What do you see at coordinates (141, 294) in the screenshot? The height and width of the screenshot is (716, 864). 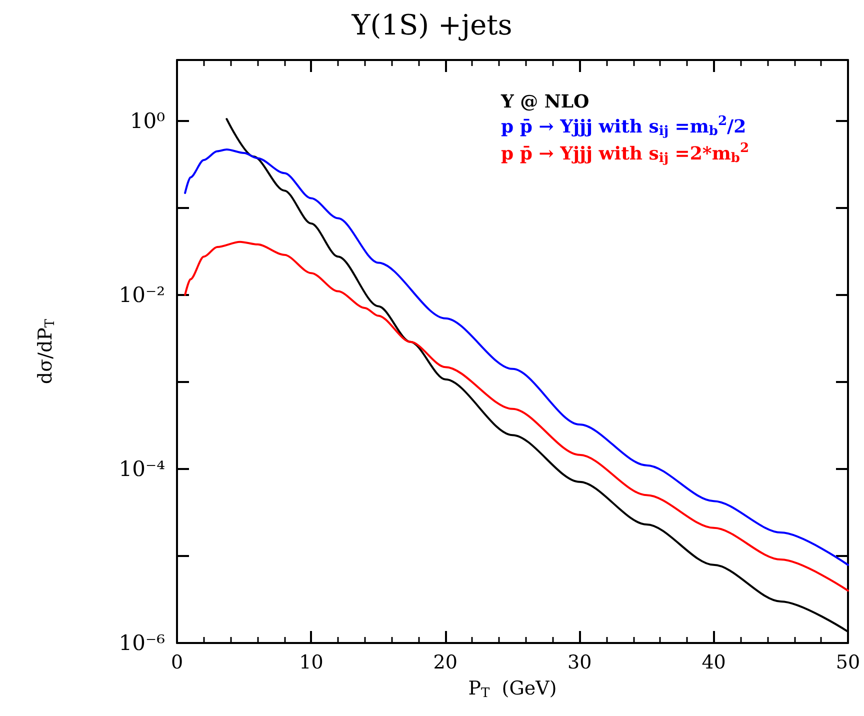 I see `y-tick-label: 10⁻²` at bounding box center [141, 294].